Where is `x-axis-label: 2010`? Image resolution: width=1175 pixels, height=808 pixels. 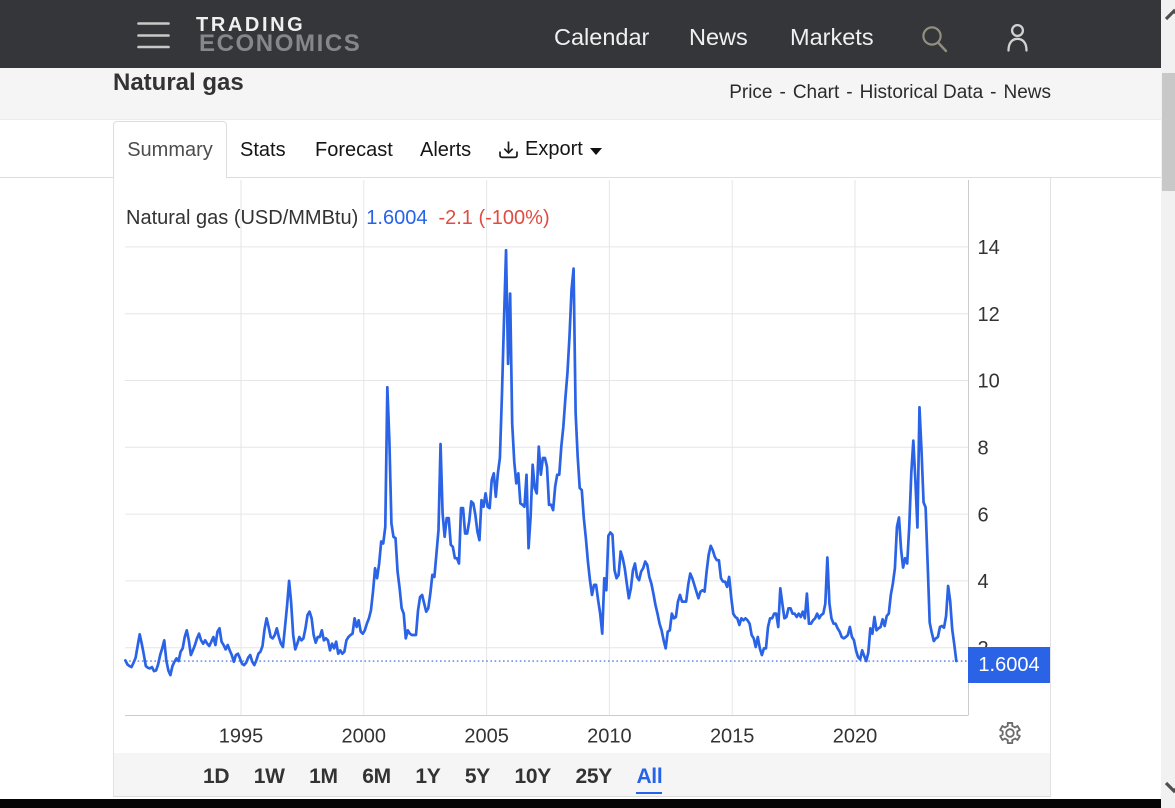 x-axis-label: 2010 is located at coordinates (609, 737).